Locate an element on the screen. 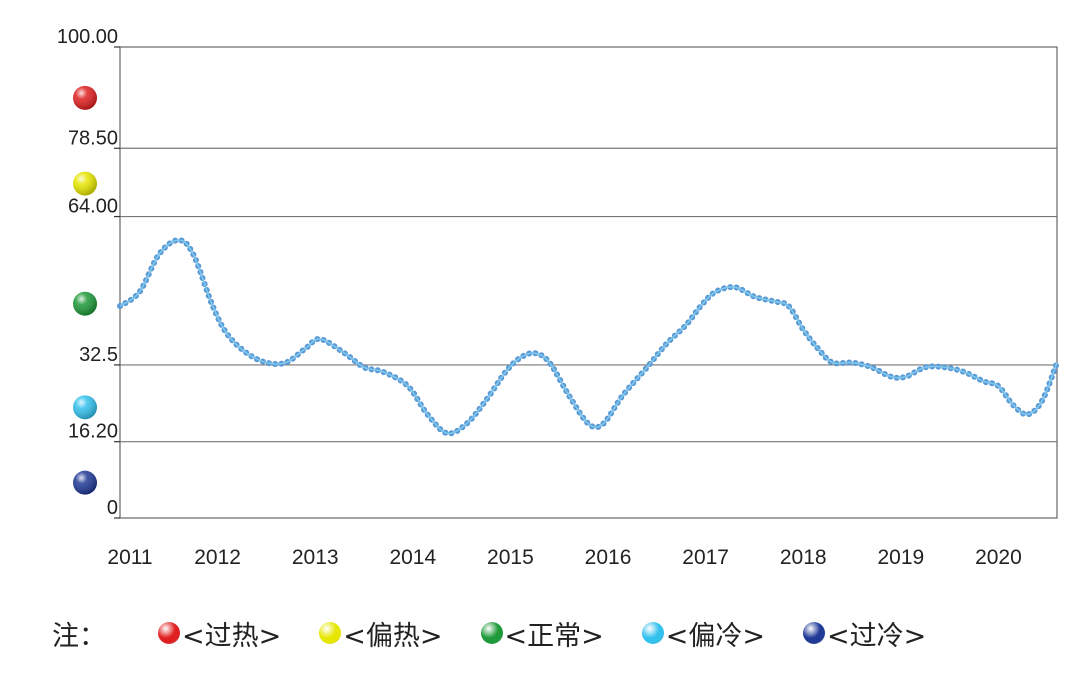 The image size is (1080, 693). y-tick-label: 32.5 is located at coordinates (98, 355).